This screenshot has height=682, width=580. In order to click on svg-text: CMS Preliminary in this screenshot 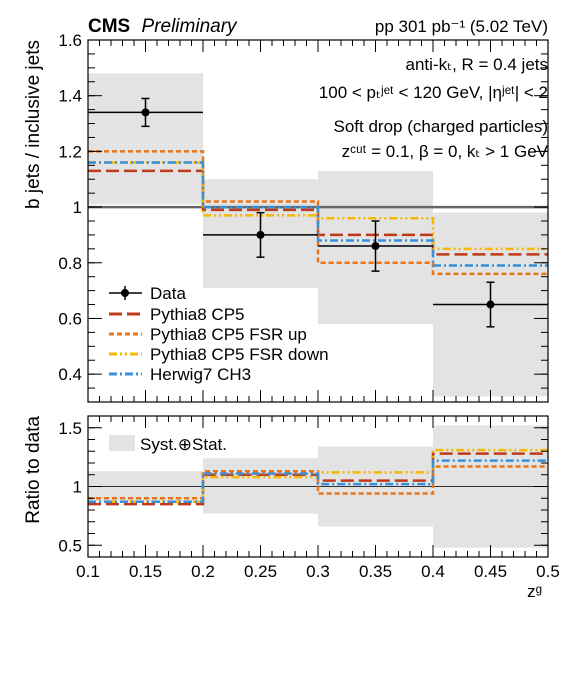, I will do `click(163, 26)`.